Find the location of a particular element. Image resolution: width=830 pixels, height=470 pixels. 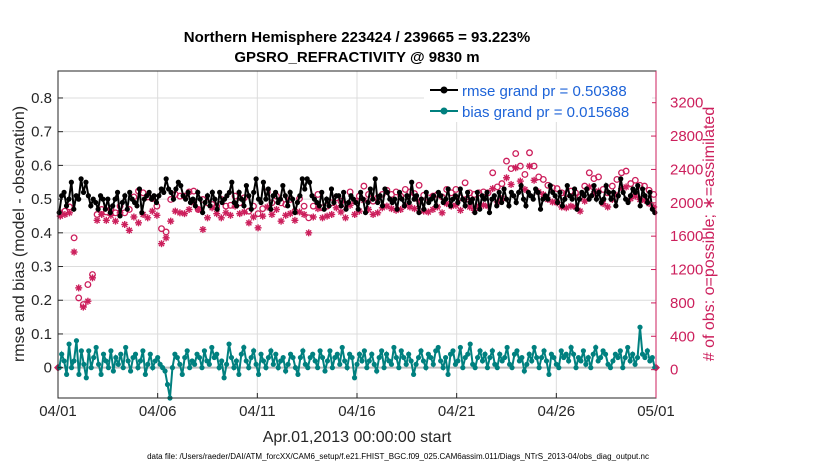

right-y-tick-label: 2000 is located at coordinates (686, 203).